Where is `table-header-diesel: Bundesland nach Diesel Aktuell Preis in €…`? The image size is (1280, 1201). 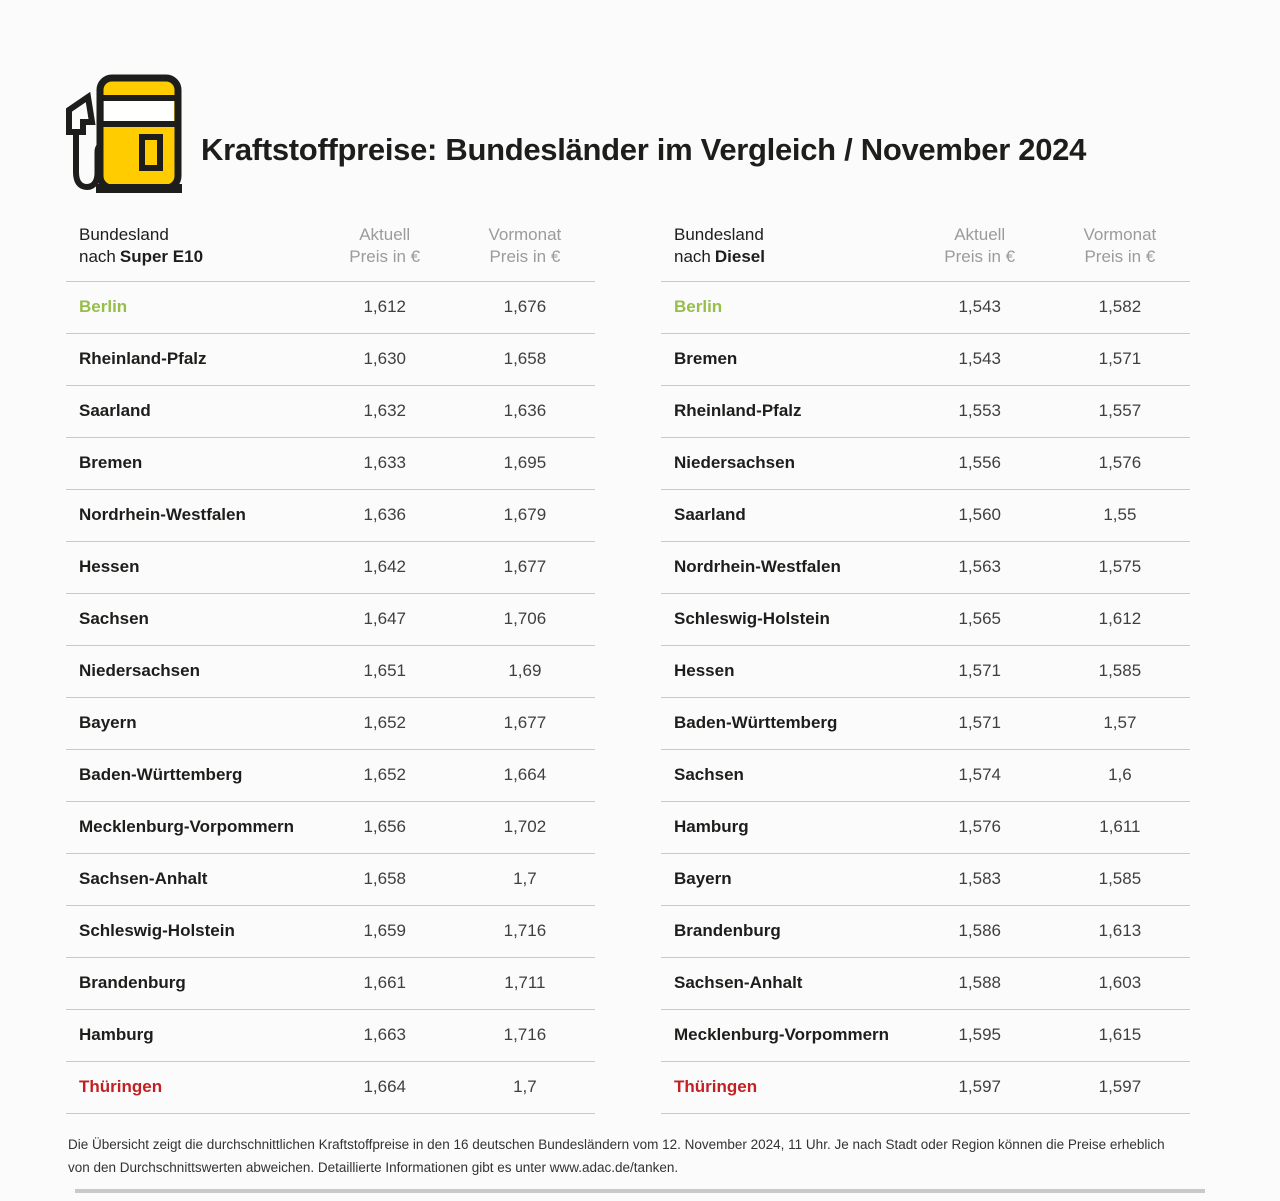 table-header-diesel: Bundesland nach Diesel Aktuell Preis in €… is located at coordinates (925, 253).